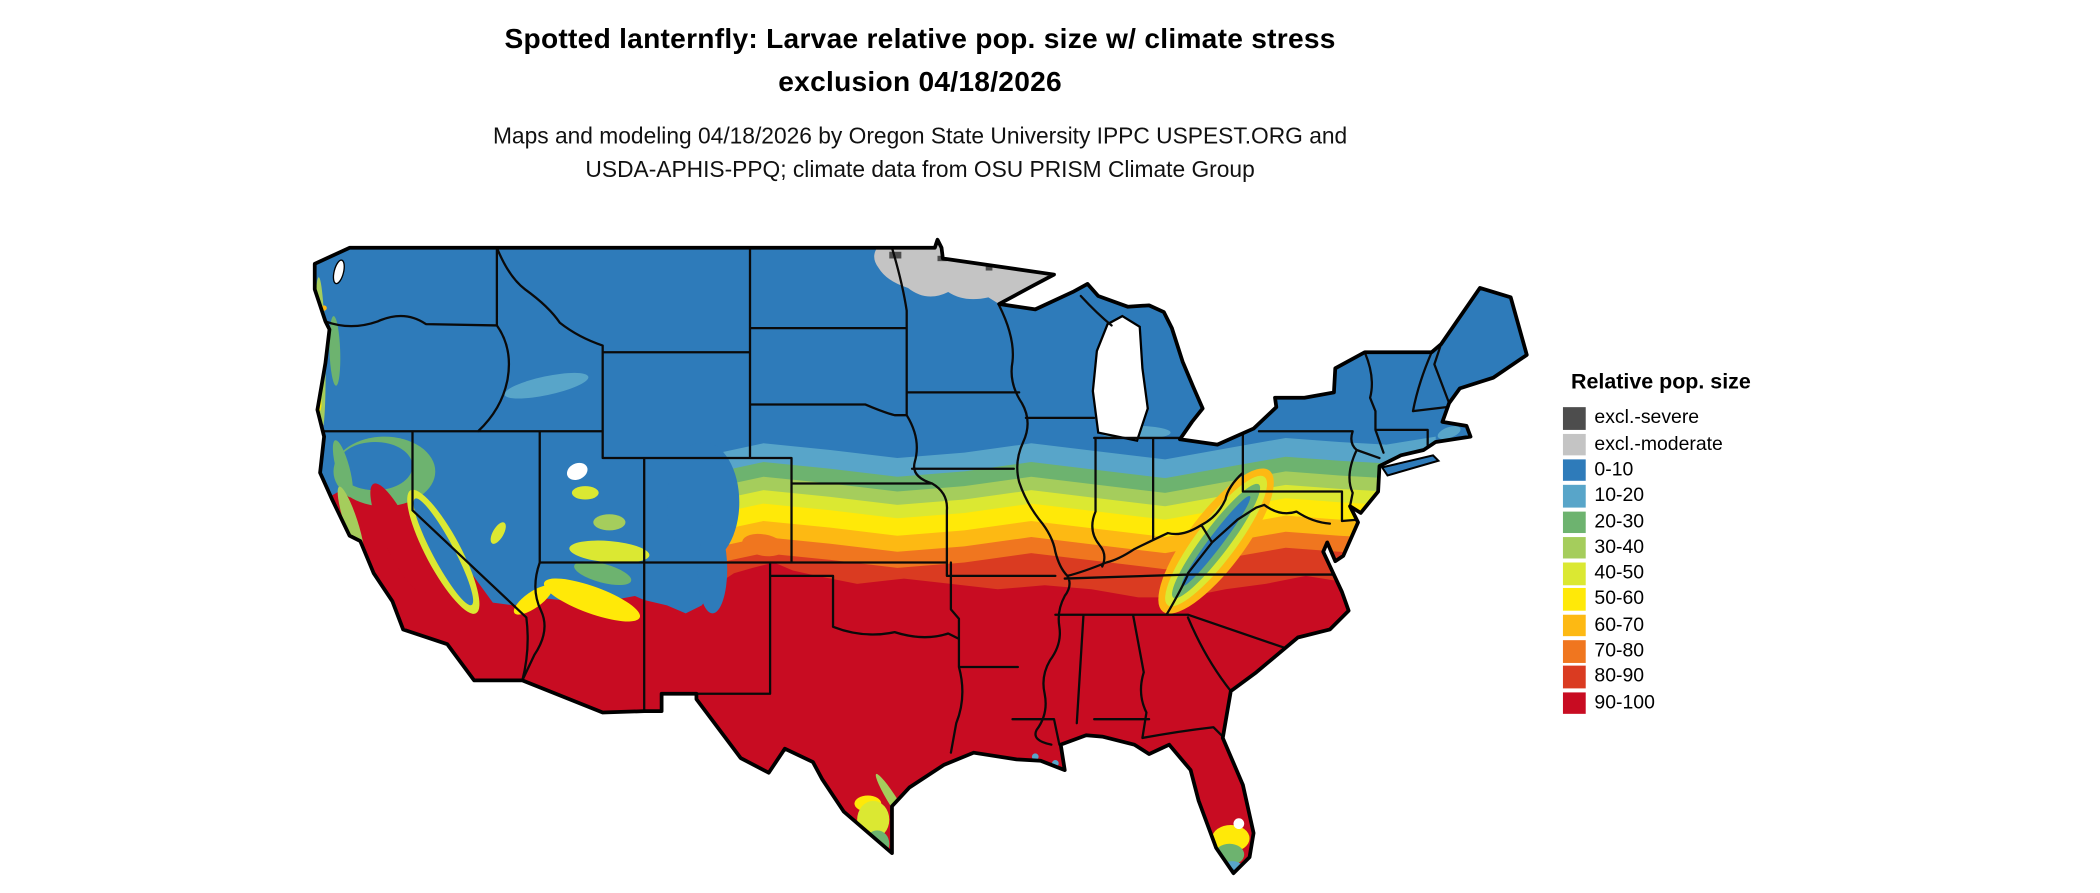 The height and width of the screenshot is (893, 2100). I want to click on utah-speckle, so click(585, 493).